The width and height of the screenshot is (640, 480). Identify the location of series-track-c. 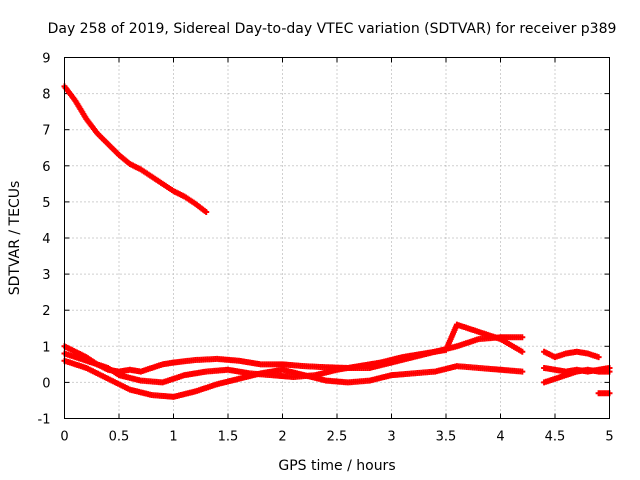
(293, 353).